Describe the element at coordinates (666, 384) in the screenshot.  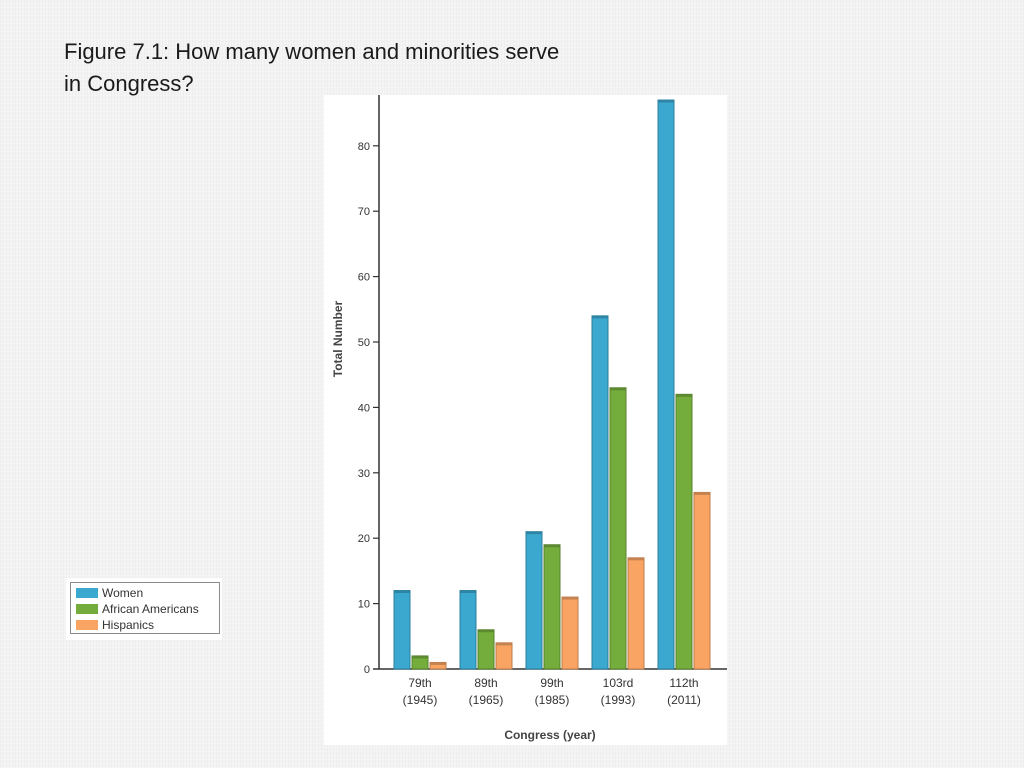
I see `bar-women-112th` at that location.